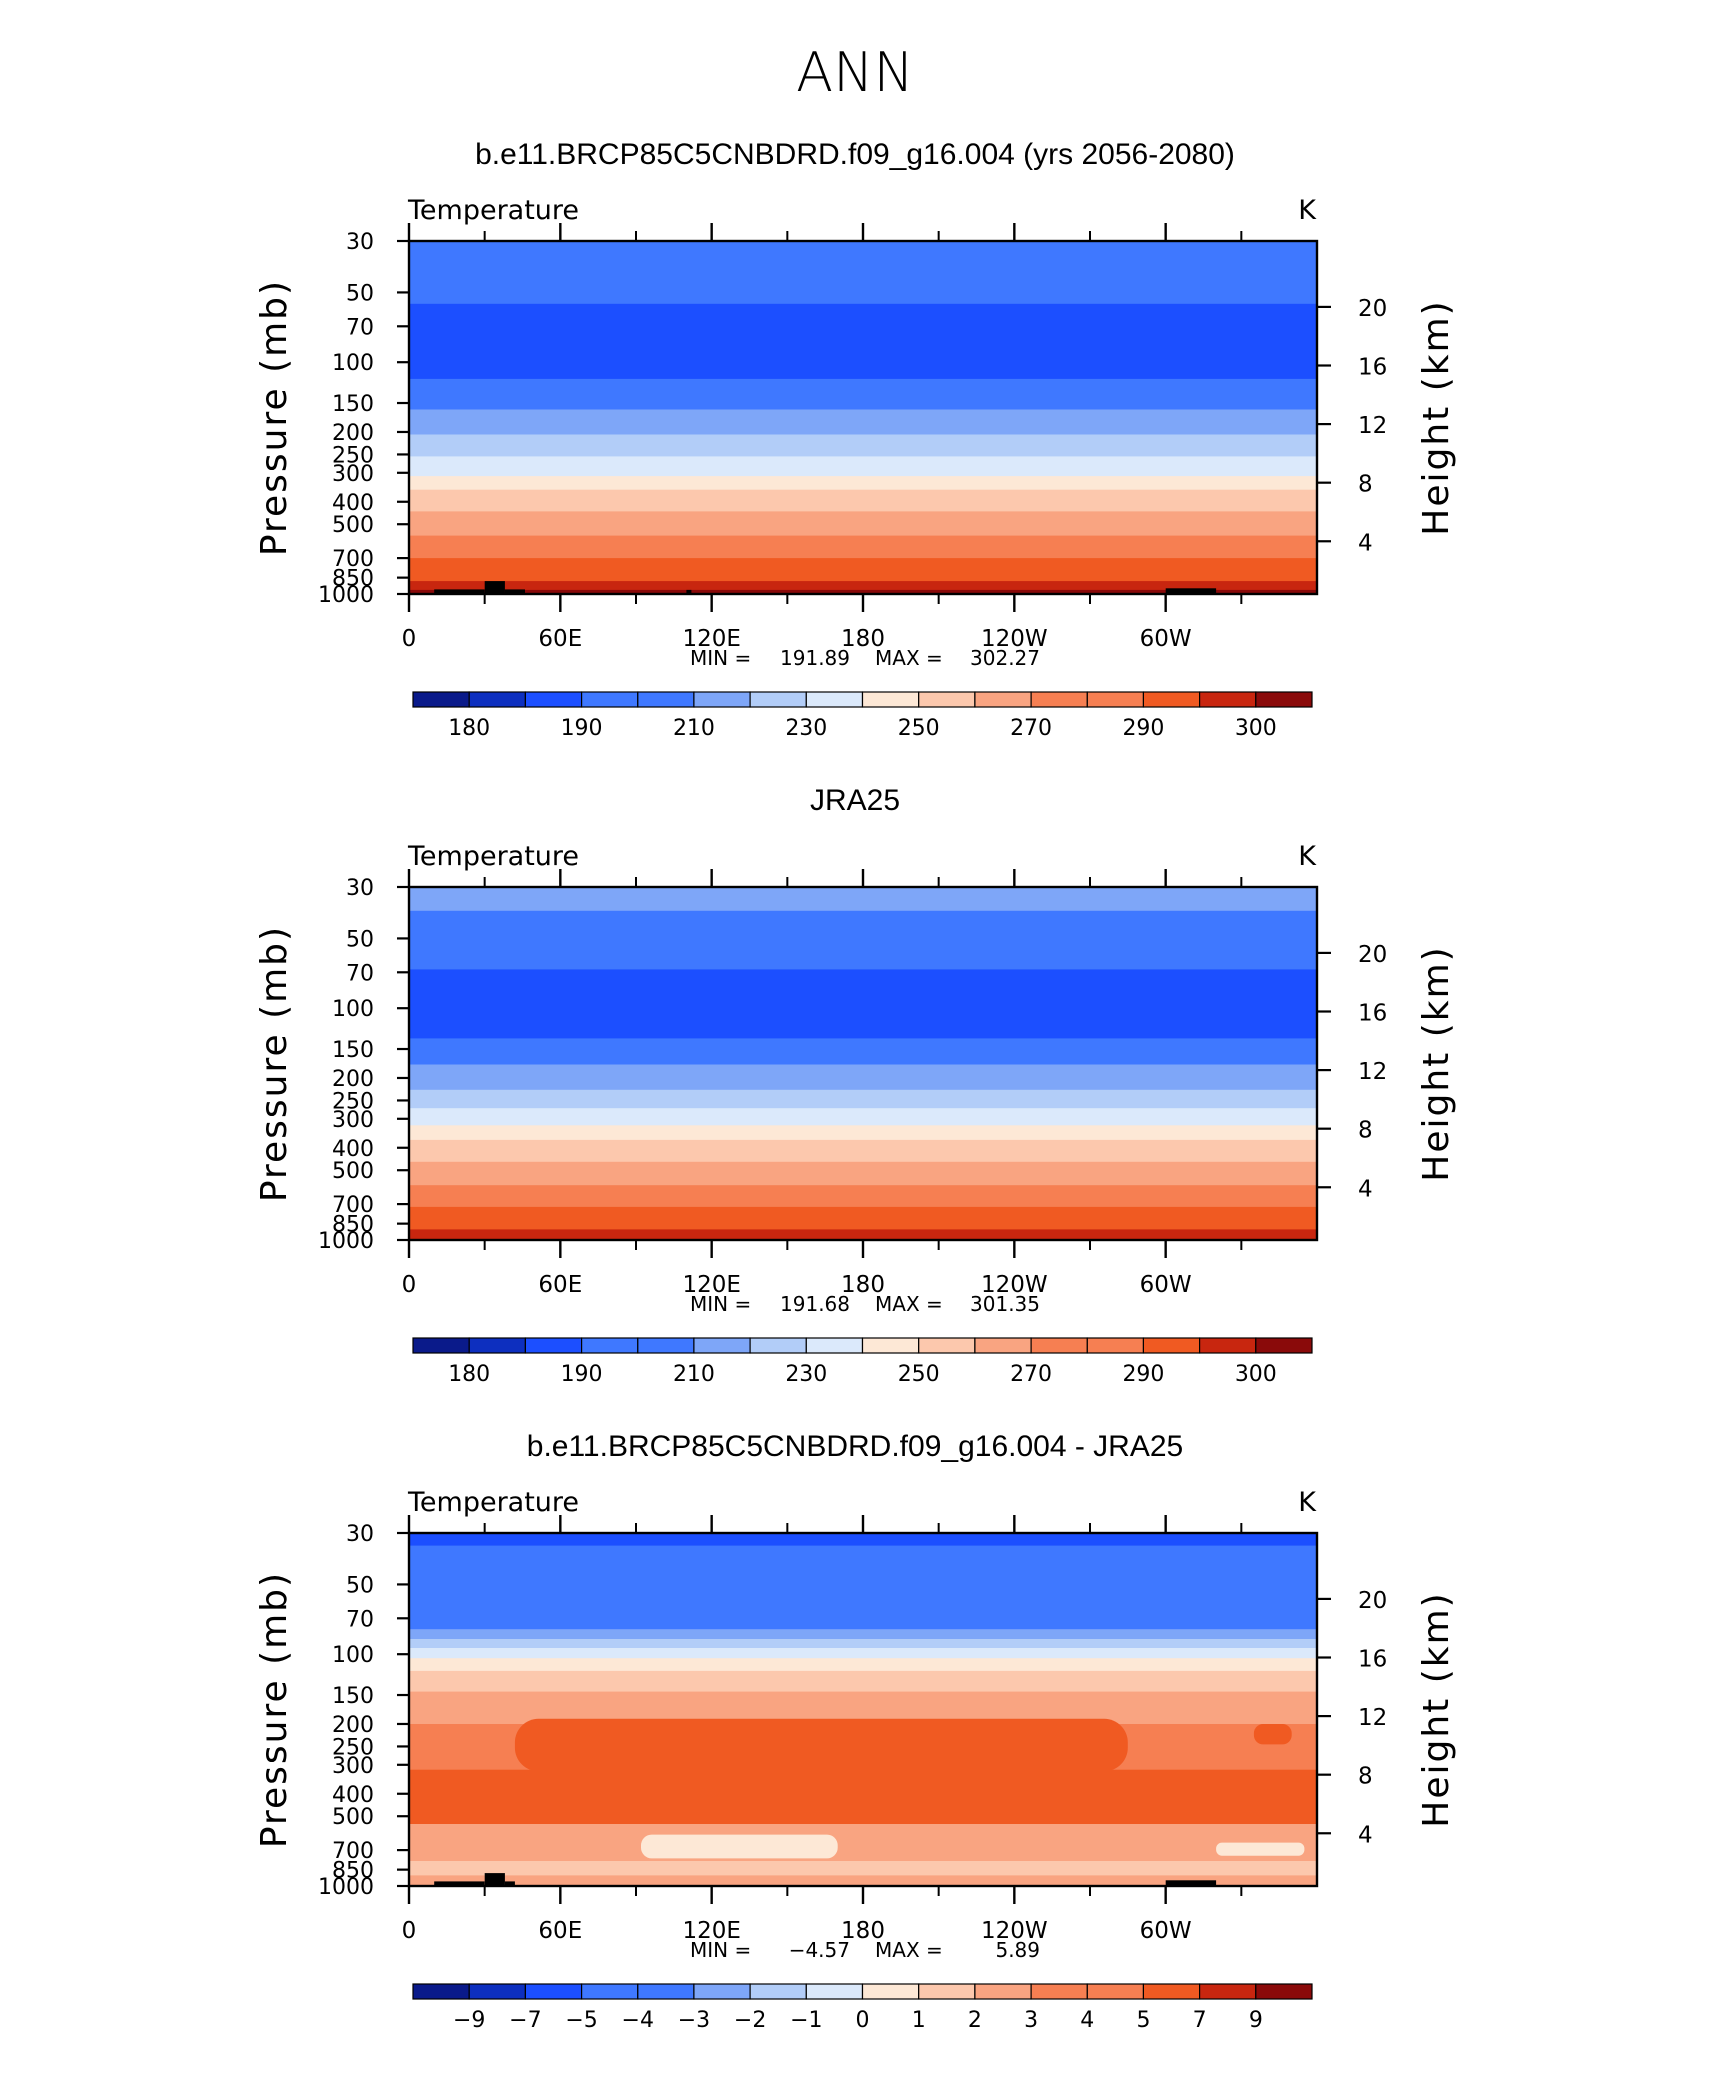 Image resolution: width=1710 pixels, height=2074 pixels. Describe the element at coordinates (1307, 210) in the screenshot. I see `units-label: K` at that location.